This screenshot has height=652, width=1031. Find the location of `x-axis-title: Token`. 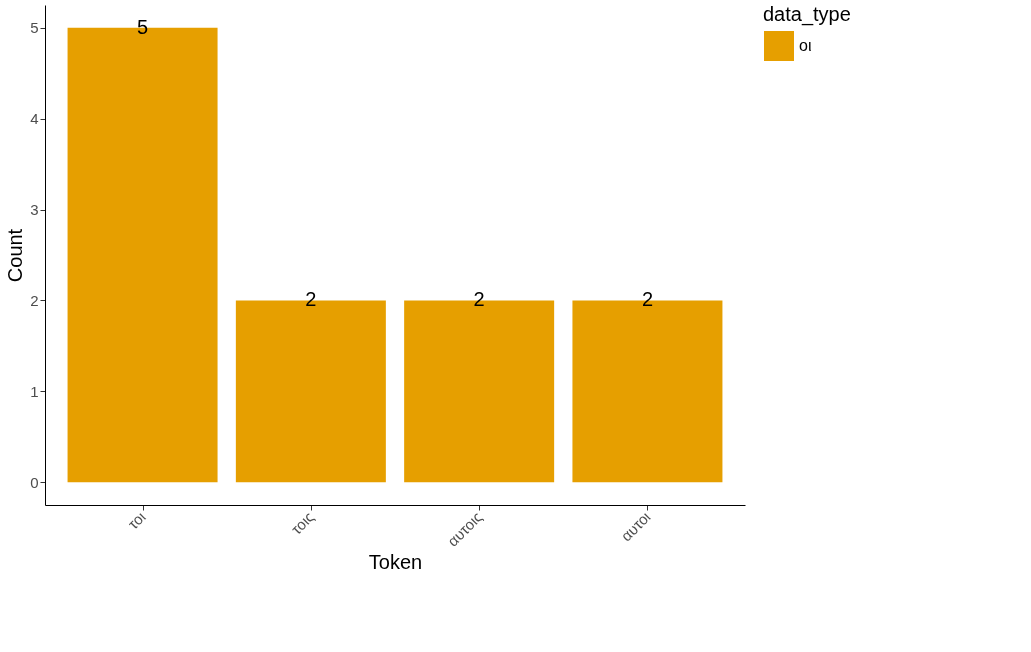

x-axis-title: Token is located at coordinates (395, 562).